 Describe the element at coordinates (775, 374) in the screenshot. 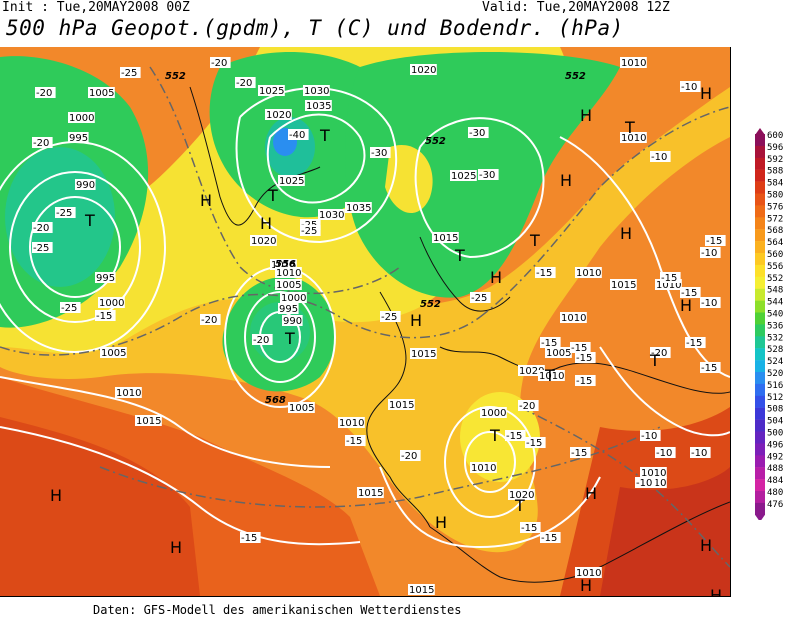

I see `legend-level-label: 520` at that location.